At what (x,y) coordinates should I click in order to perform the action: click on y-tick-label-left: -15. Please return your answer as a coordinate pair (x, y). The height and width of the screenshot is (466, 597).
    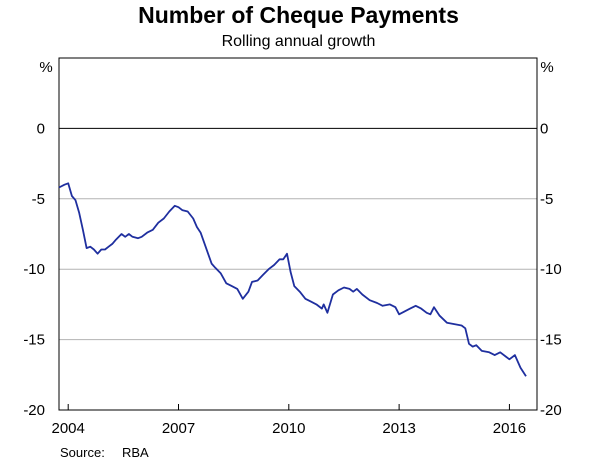
    Looking at the image, I should click on (34, 340).